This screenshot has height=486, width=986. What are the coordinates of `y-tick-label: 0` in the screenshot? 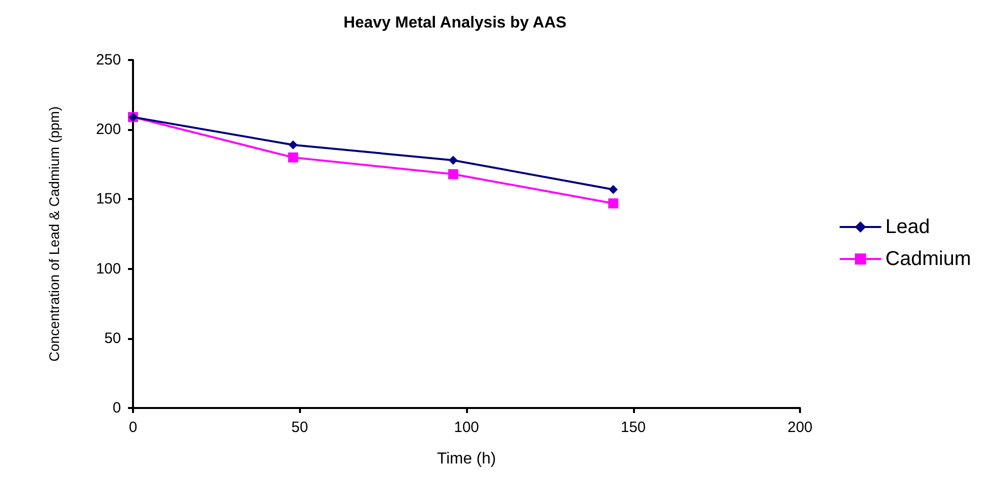 It's located at (116, 408).